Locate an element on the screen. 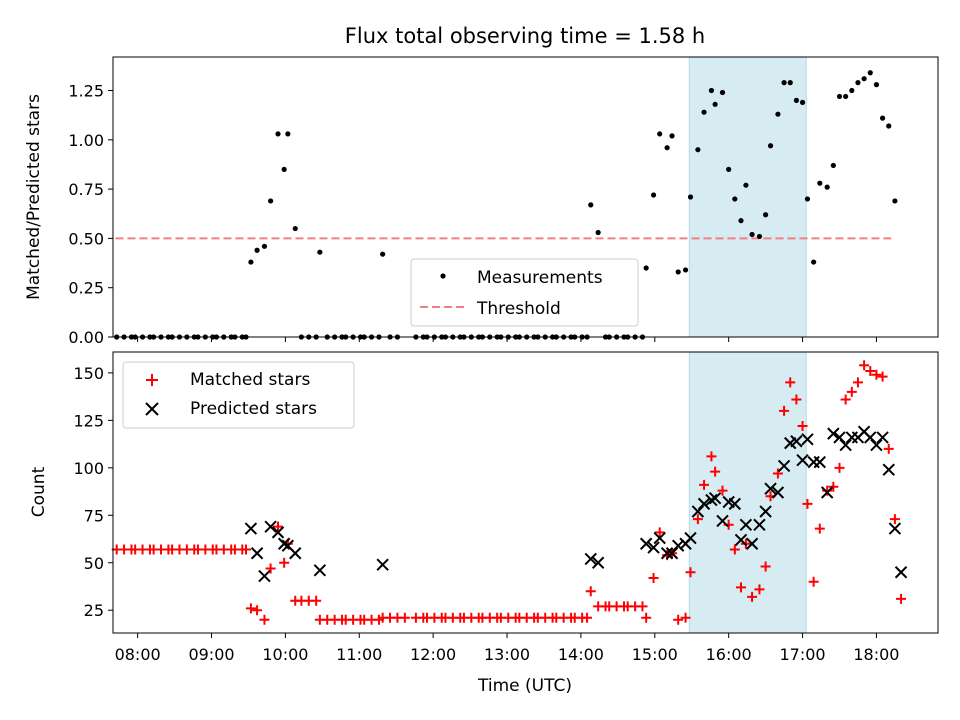 The height and width of the screenshot is (720, 960). x-tick-label: 17:00 is located at coordinates (802, 654).